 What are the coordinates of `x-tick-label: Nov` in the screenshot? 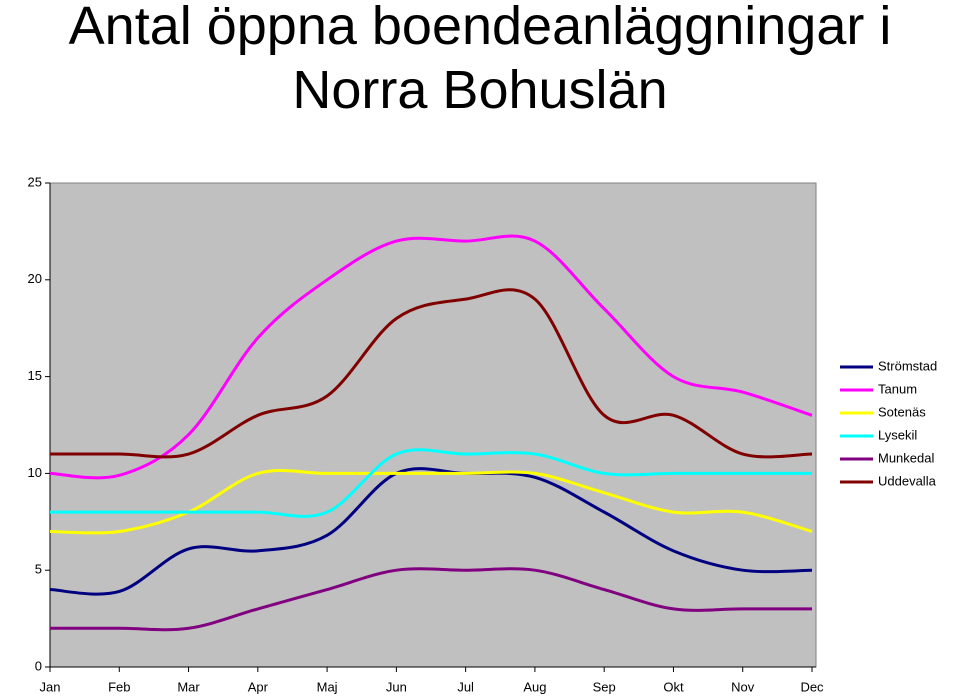 It's located at (743, 686).